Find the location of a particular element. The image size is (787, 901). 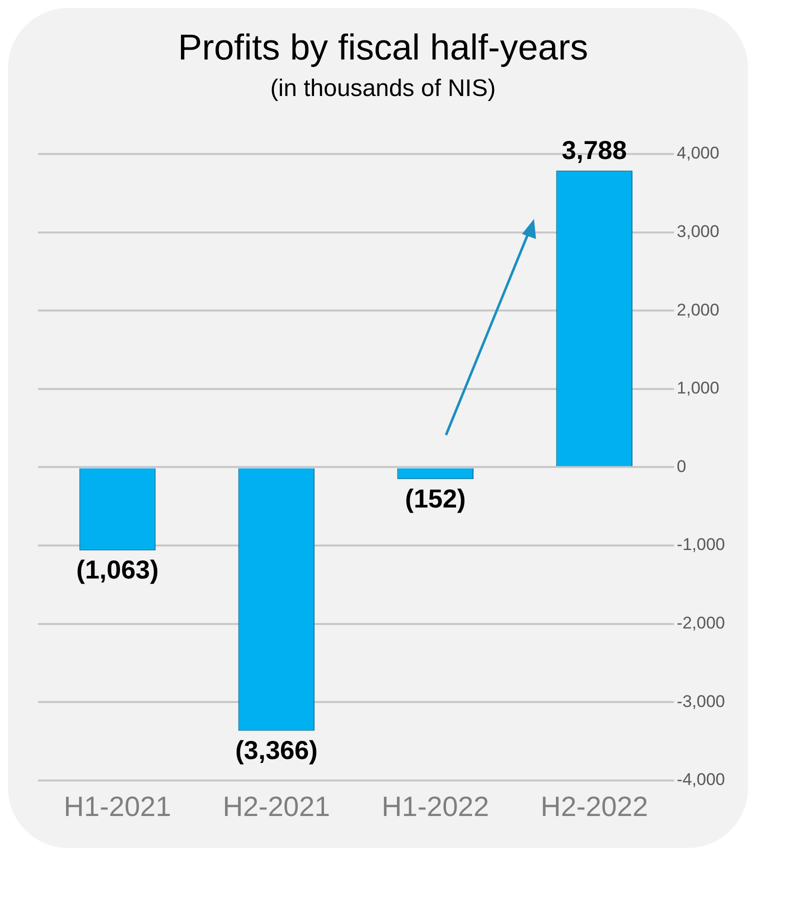

data-label: 3,788 is located at coordinates (594, 149).